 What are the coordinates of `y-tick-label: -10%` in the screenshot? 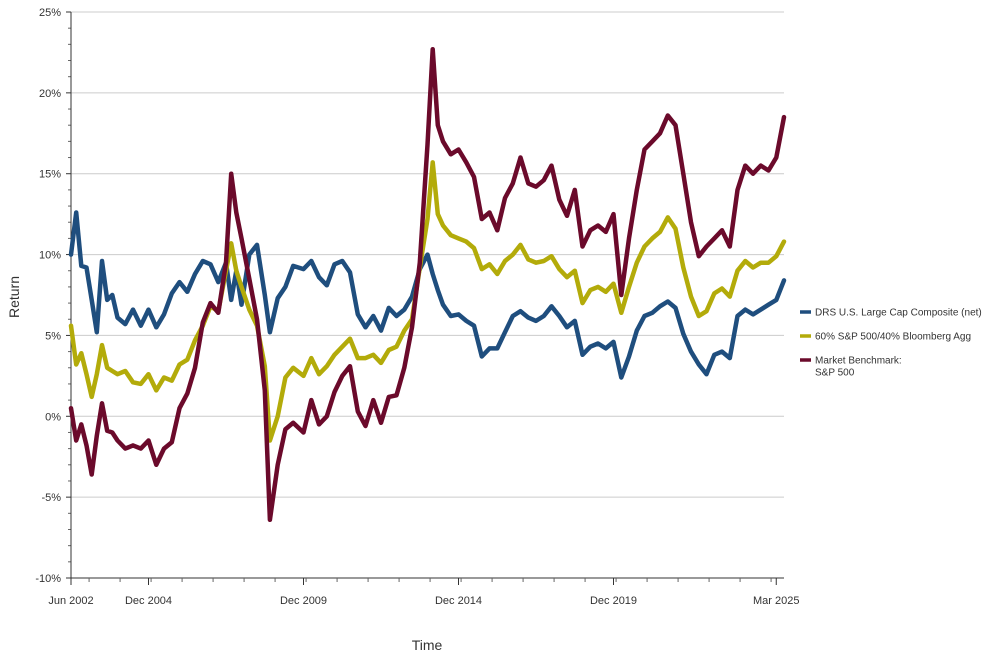 It's located at (48, 579).